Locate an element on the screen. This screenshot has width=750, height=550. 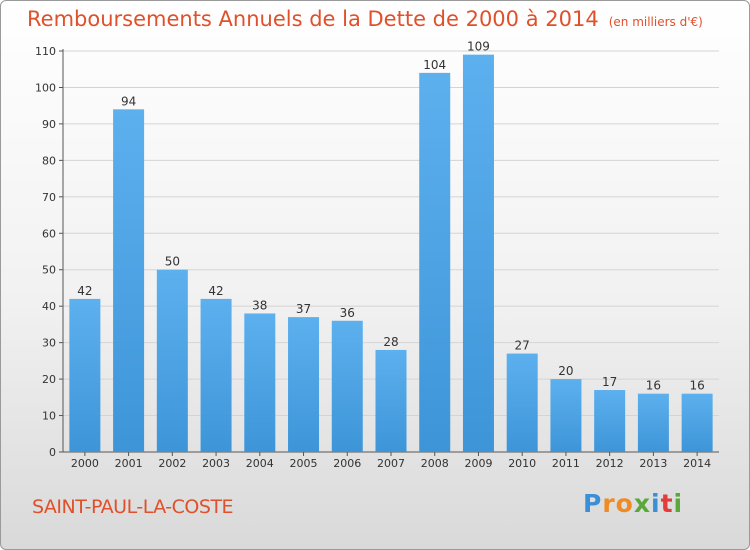
y-tick-label: 40 is located at coordinates (49, 306).